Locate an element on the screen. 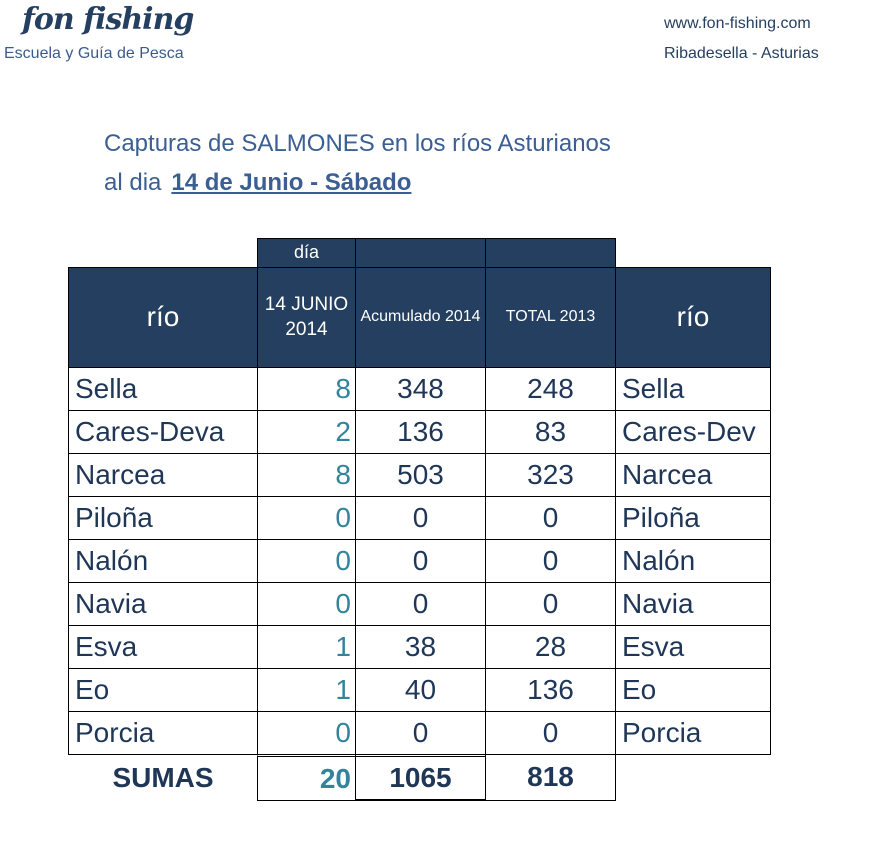 This screenshot has width=875, height=849. table-cell-total: 323 is located at coordinates (550, 475).